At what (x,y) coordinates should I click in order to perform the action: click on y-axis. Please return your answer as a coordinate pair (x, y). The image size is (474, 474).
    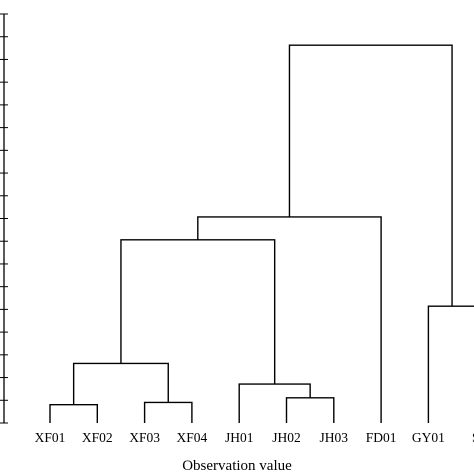
    Looking at the image, I should click on (4, 218).